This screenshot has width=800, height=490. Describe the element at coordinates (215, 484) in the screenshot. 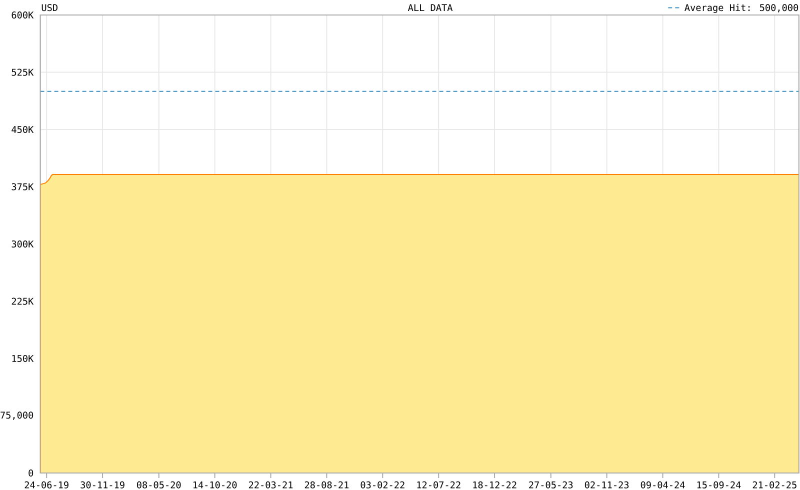

I see `x-tick-label: 14-10-20` at that location.